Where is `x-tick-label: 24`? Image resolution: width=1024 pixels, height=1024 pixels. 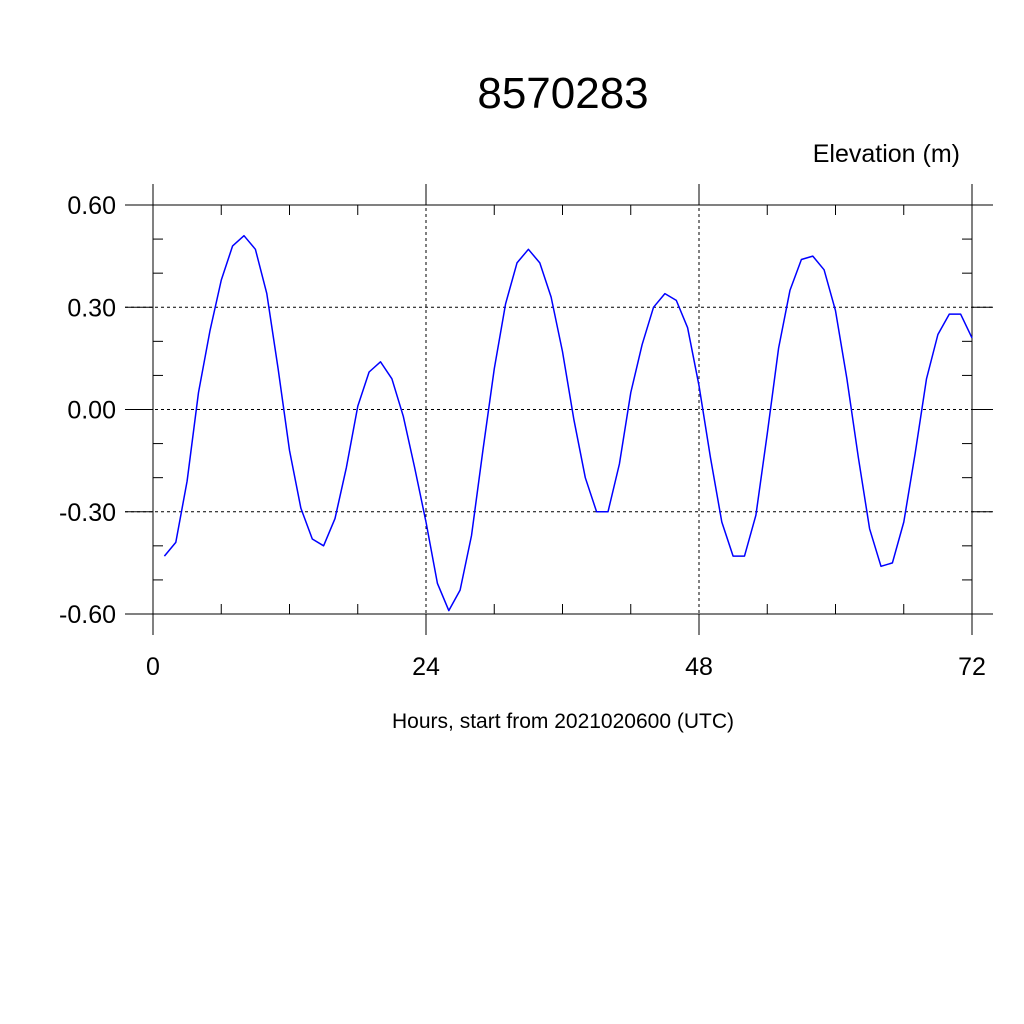
x-tick-label: 24 is located at coordinates (426, 667).